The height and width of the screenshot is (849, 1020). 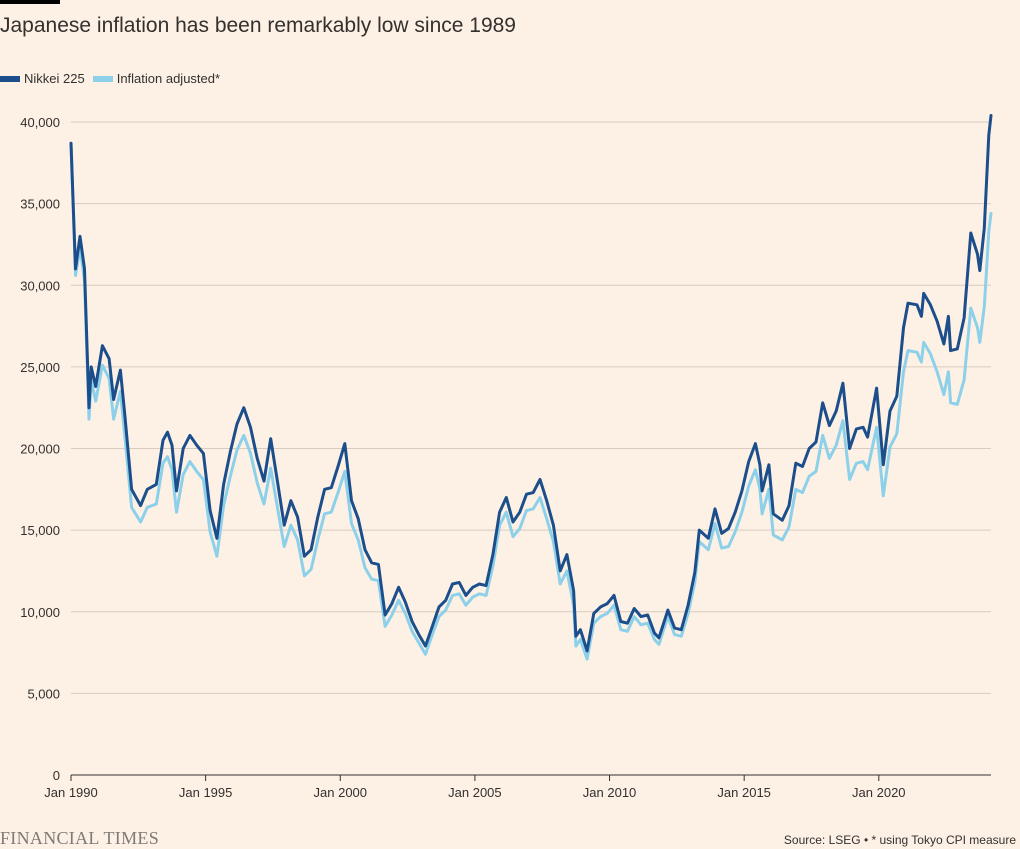 I want to click on source-note: Source: LSEG • * using Tokyo CPI measure, so click(x=899, y=840).